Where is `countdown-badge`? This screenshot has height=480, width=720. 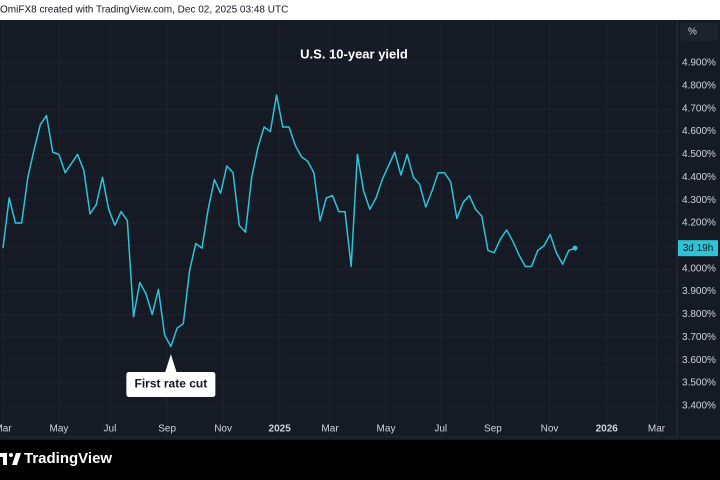 countdown-badge is located at coordinates (698, 248).